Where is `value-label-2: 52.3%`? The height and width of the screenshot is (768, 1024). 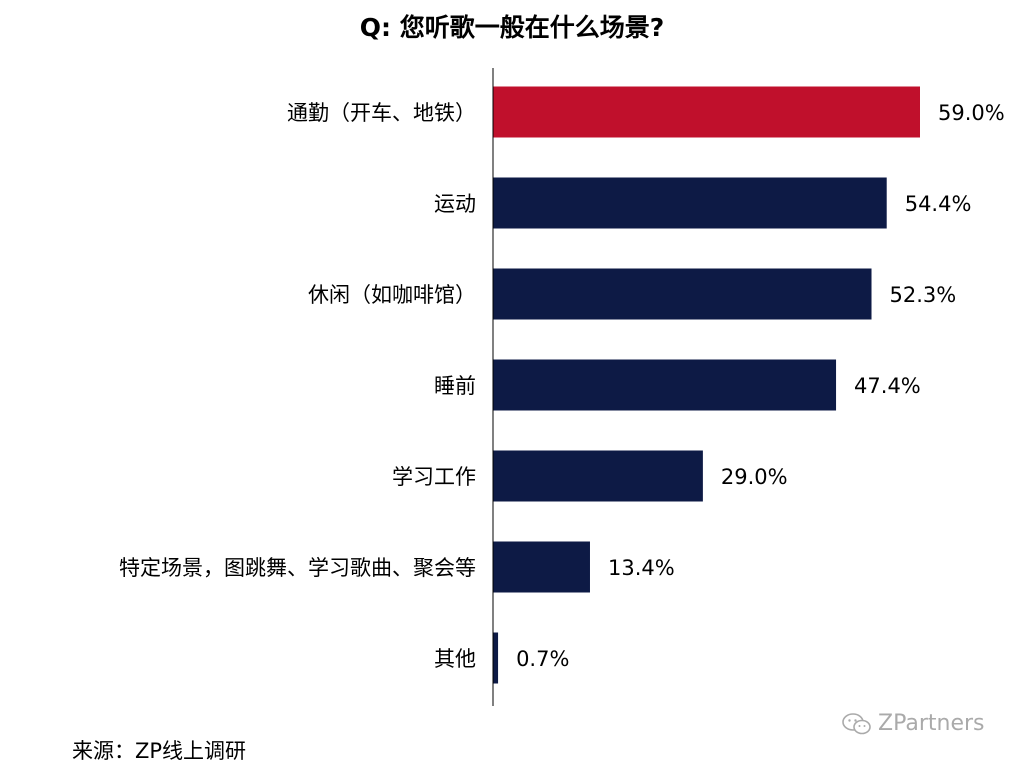 value-label-2: 52.3% is located at coordinates (923, 295).